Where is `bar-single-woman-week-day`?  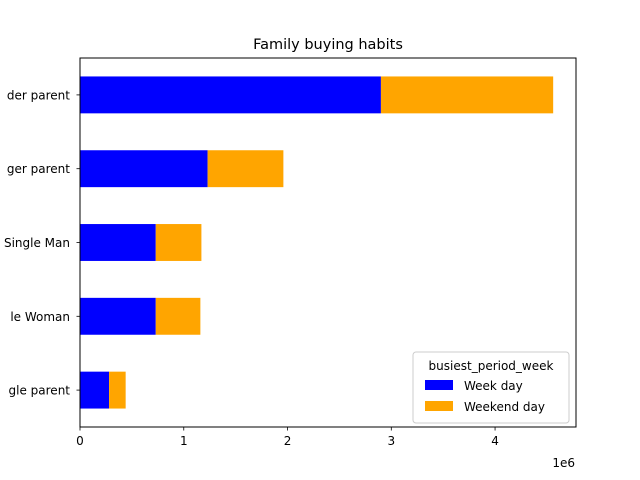 bar-single-woman-week-day is located at coordinates (118, 316).